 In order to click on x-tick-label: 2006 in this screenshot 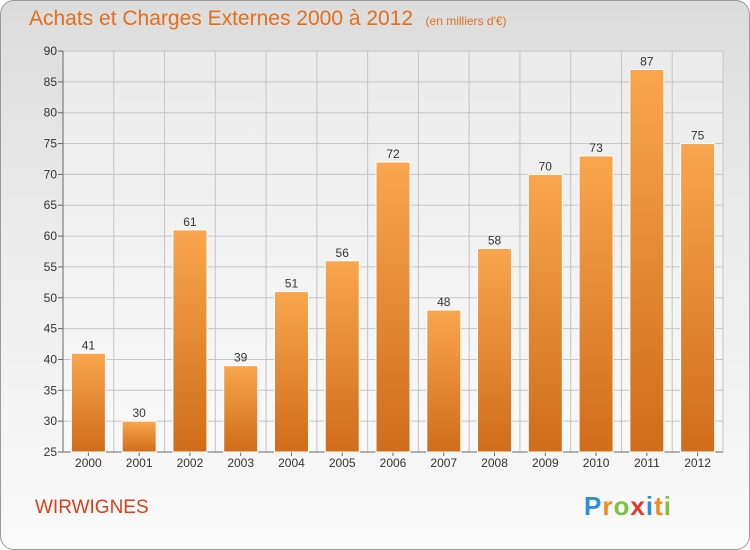, I will do `click(393, 463)`.